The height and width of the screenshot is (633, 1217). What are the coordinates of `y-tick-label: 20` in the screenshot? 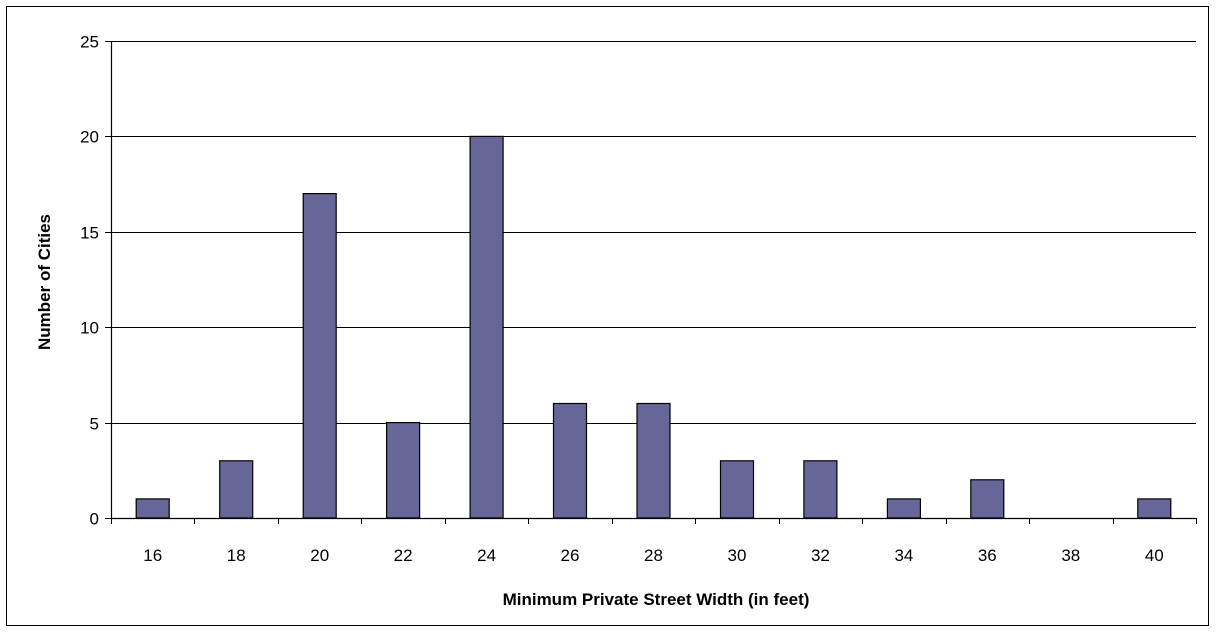 It's located at (89, 137).